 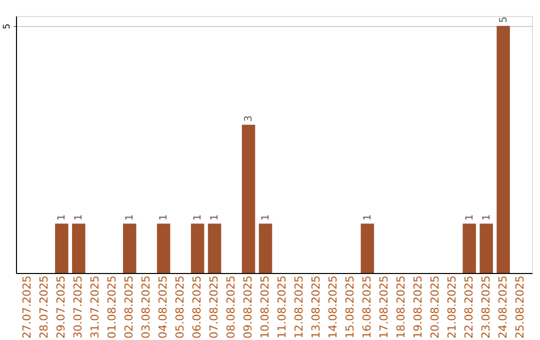 What do you see at coordinates (112, 307) in the screenshot?
I see `x-tick-label: 01.08.2025` at bounding box center [112, 307].